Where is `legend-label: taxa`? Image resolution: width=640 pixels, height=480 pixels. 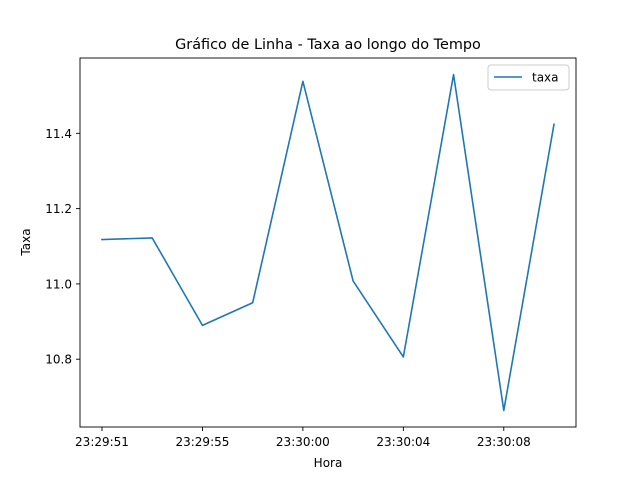
legend-label: taxa is located at coordinates (545, 78).